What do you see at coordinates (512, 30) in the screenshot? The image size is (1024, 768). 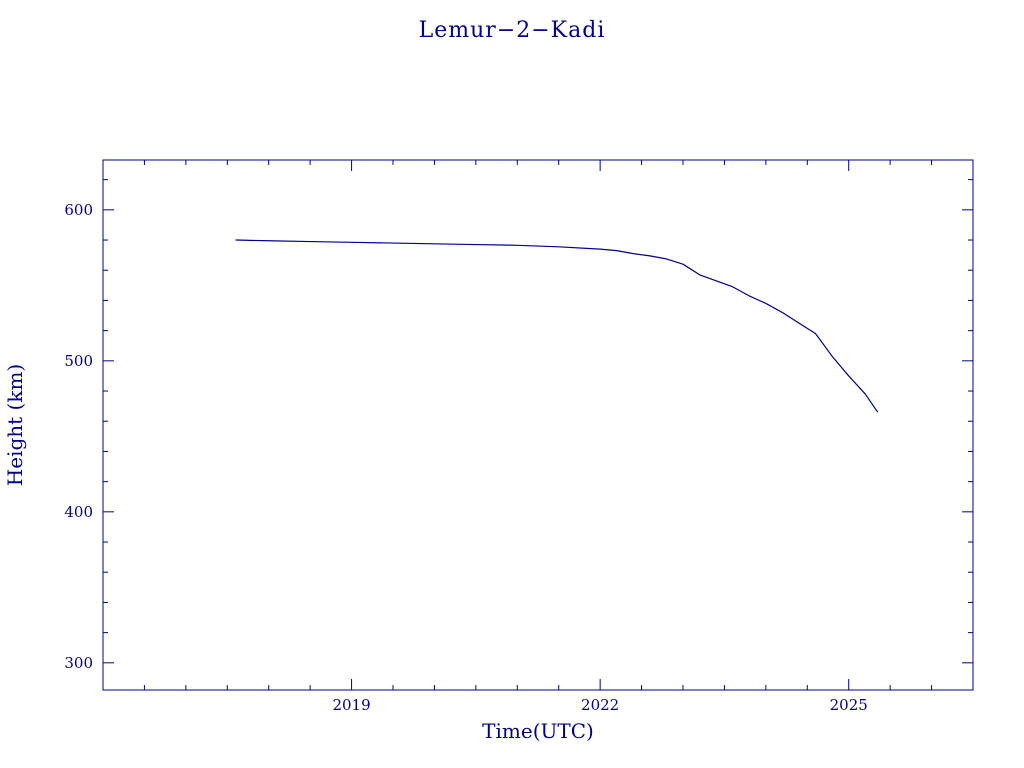 I see `chart-title: Lemur−2−Kadi` at bounding box center [512, 30].